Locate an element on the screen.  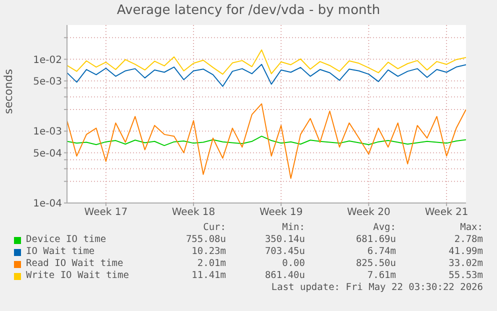
text: Avg: is located at coordinates (384, 227).